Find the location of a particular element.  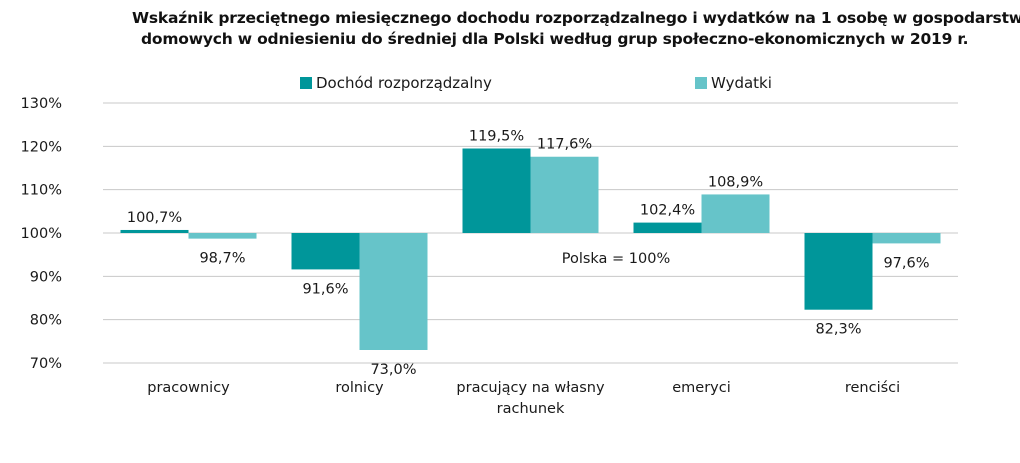

annotation-polska-100: Polska = 100% is located at coordinates (616, 259).